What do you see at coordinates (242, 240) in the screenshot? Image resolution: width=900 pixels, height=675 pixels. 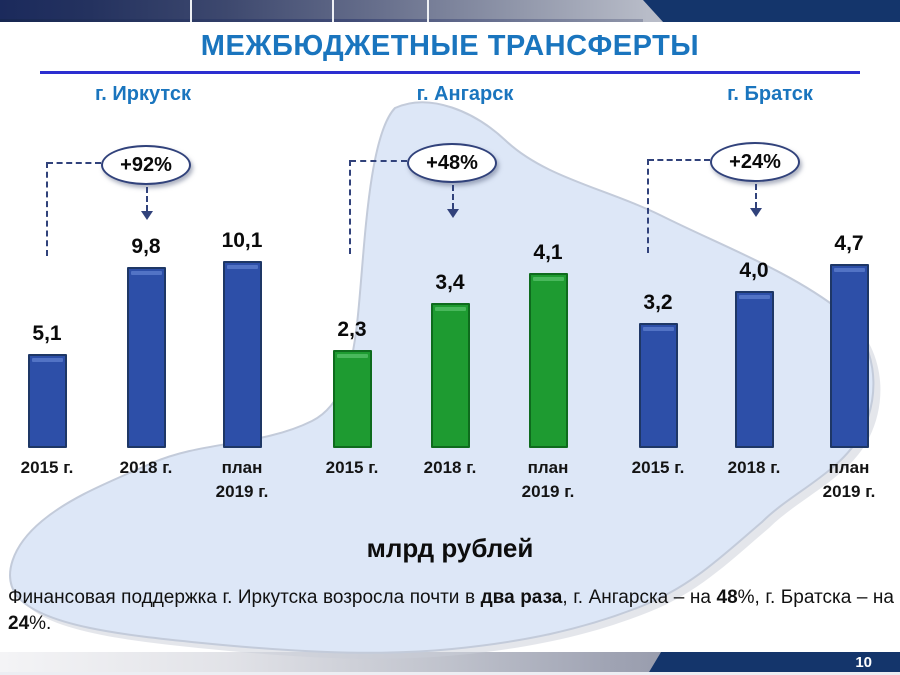 I see `bar-value-label: 10,1` at bounding box center [242, 240].